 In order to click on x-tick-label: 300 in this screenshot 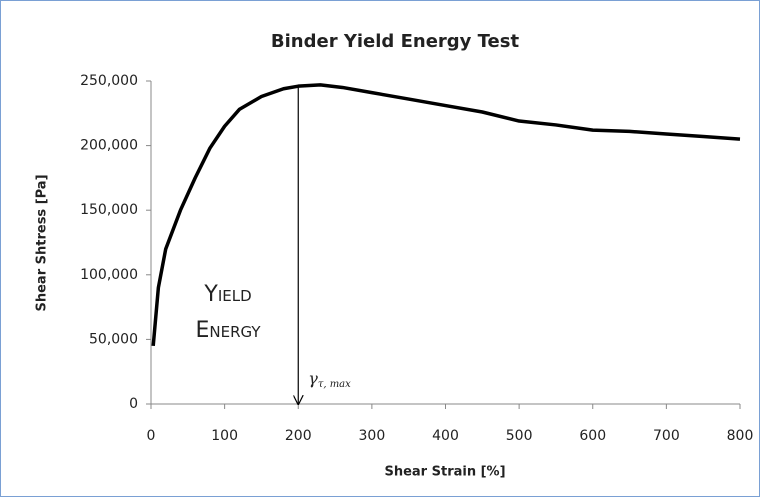, I will do `click(372, 436)`.